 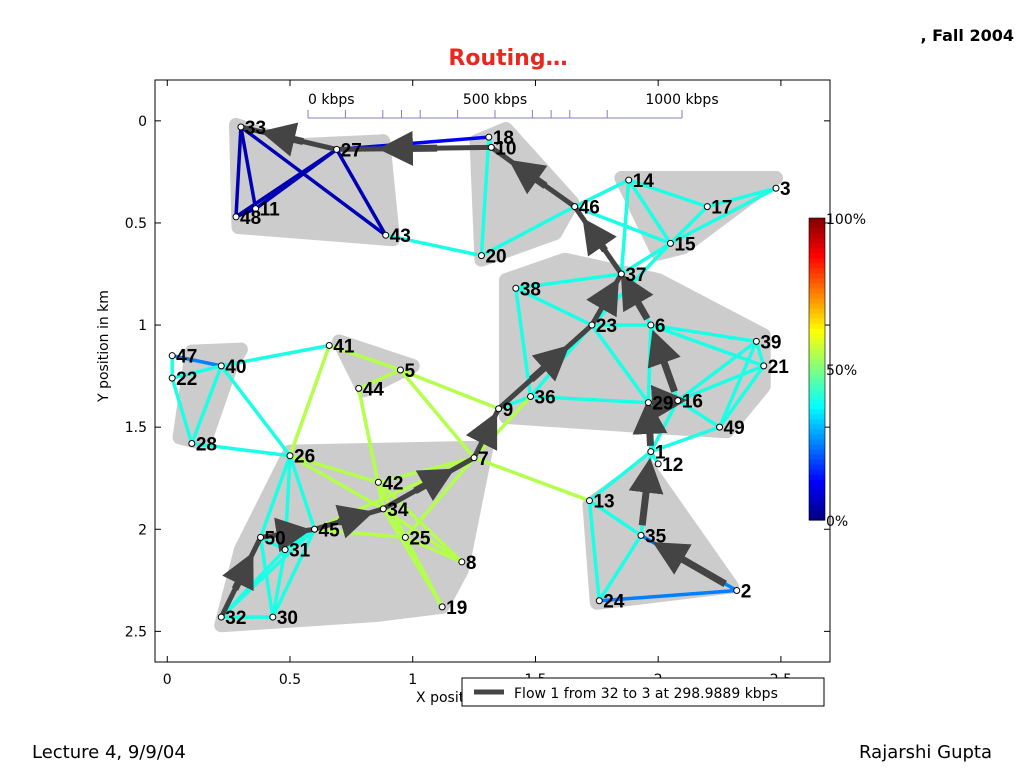 I want to click on node-label-13: 13, so click(x=603, y=502).